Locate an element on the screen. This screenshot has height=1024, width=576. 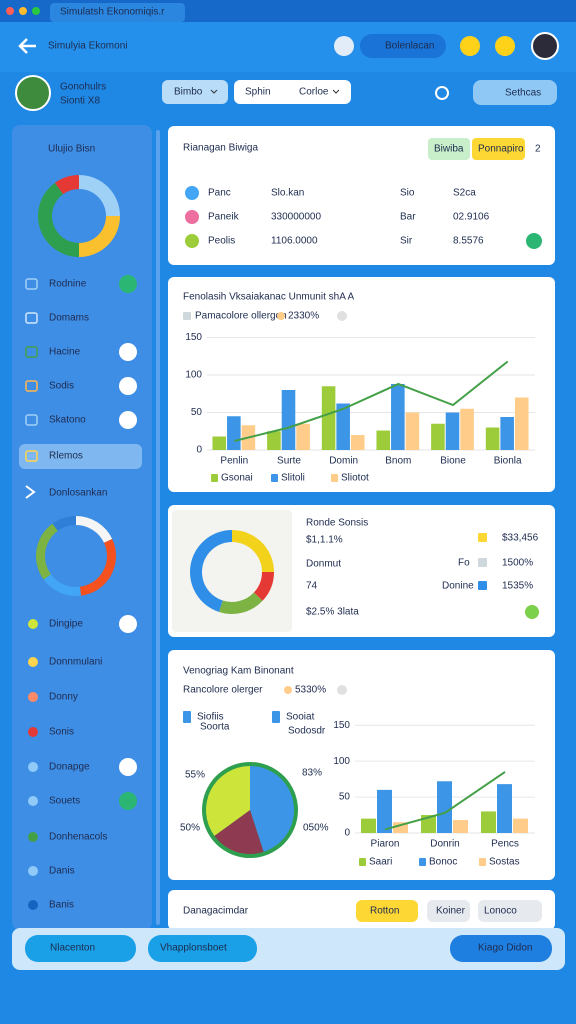
button-label: Kiago Didon is located at coordinates (505, 948).